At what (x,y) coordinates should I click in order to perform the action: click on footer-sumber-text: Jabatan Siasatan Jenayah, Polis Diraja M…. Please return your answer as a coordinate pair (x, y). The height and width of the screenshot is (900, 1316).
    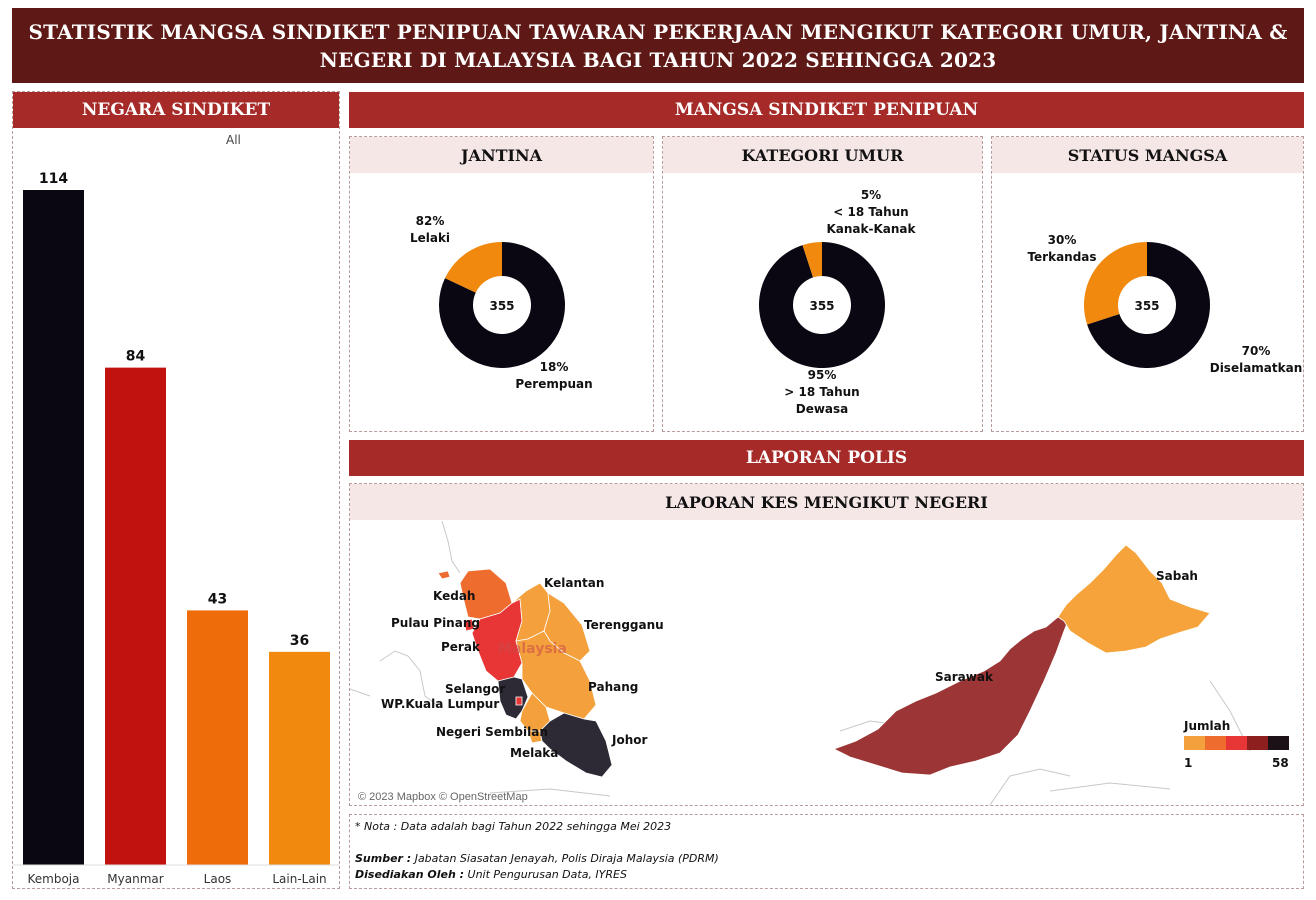
    Looking at the image, I should click on (565, 858).